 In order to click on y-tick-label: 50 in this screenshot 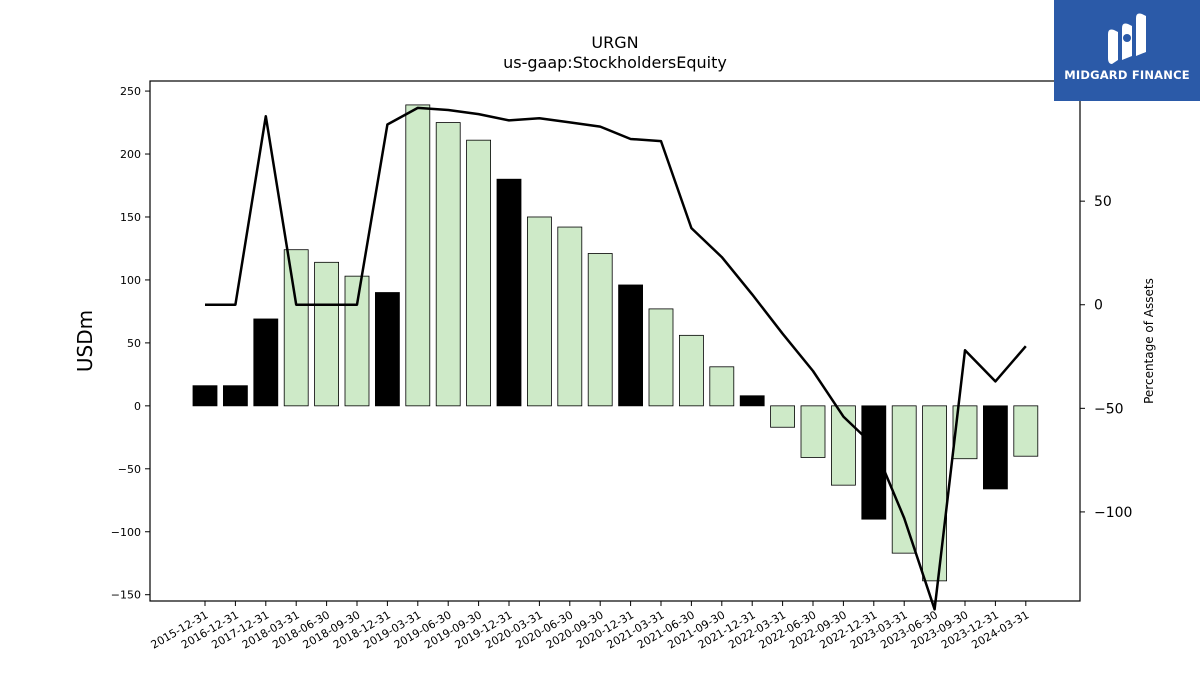, I will do `click(134, 343)`.